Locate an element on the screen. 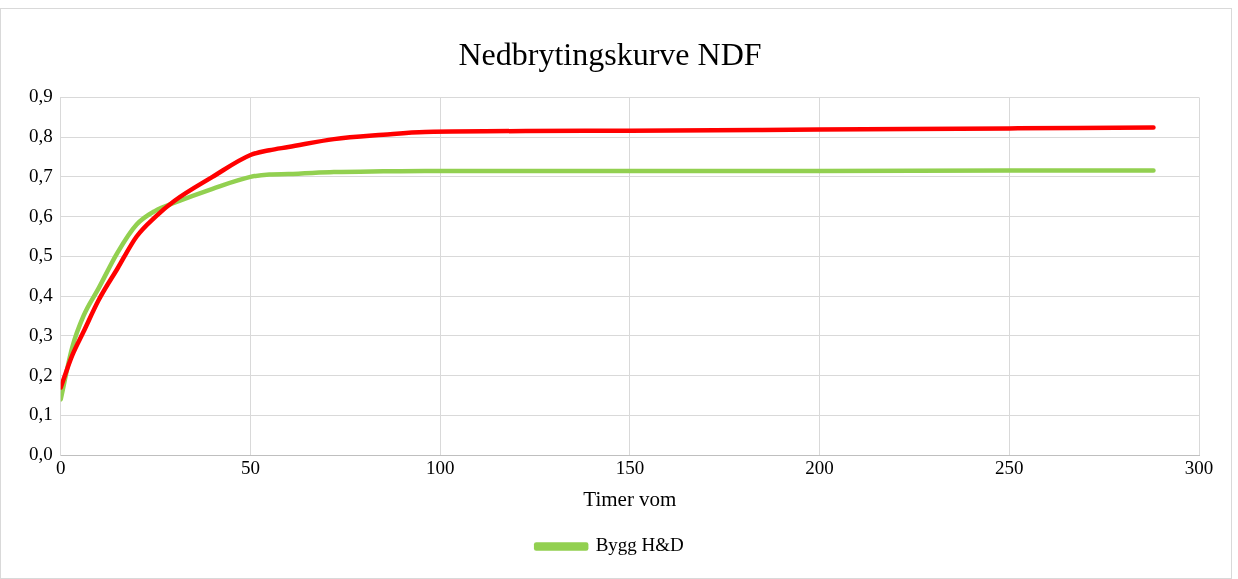 This screenshot has height=579, width=1238. x-tick-label: 200 is located at coordinates (819, 468).